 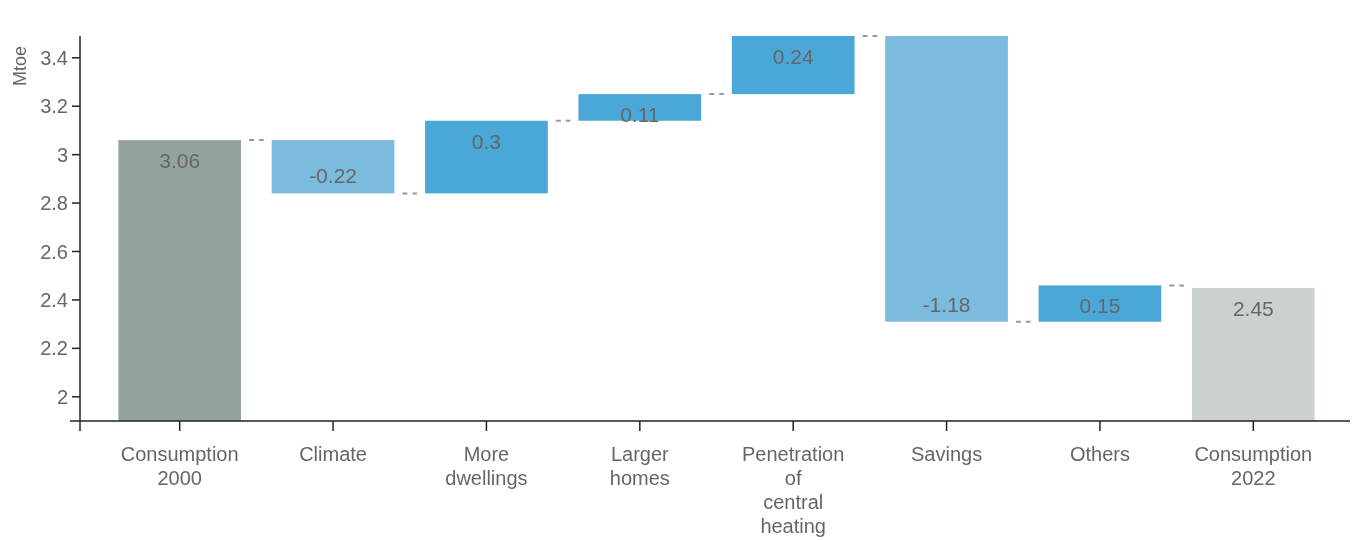 I want to click on y-tick-label: 3.2, so click(x=54, y=106).